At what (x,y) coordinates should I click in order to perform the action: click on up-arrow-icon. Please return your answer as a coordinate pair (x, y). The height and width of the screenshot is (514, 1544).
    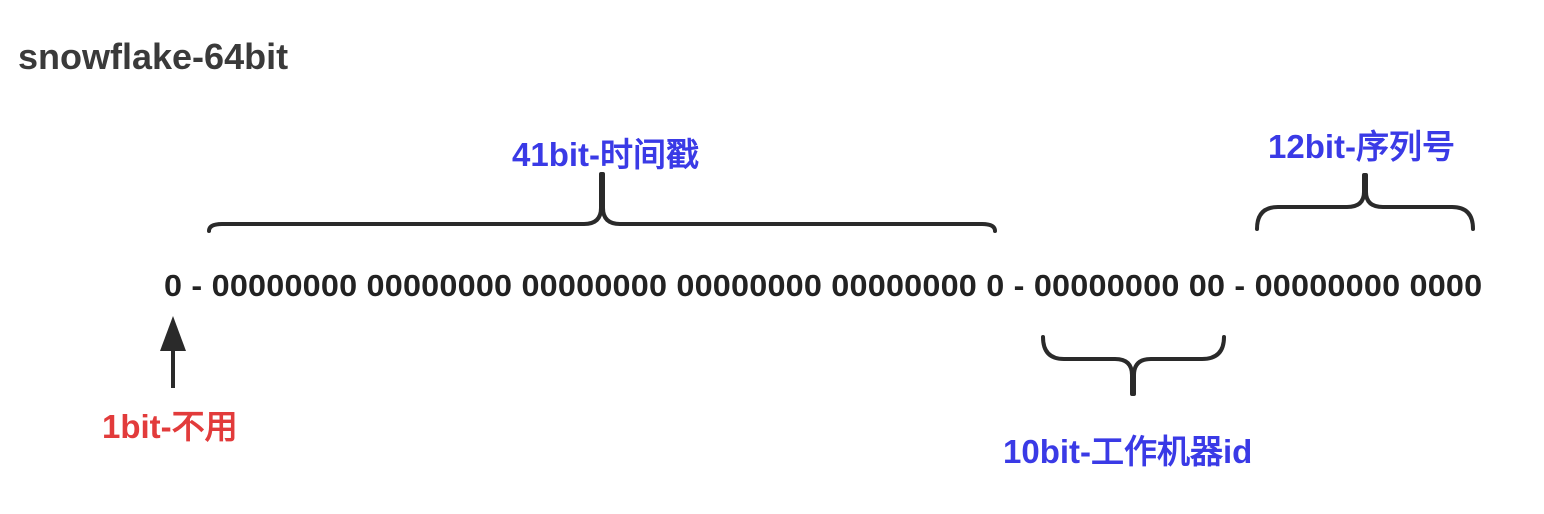
    Looking at the image, I should click on (173, 352).